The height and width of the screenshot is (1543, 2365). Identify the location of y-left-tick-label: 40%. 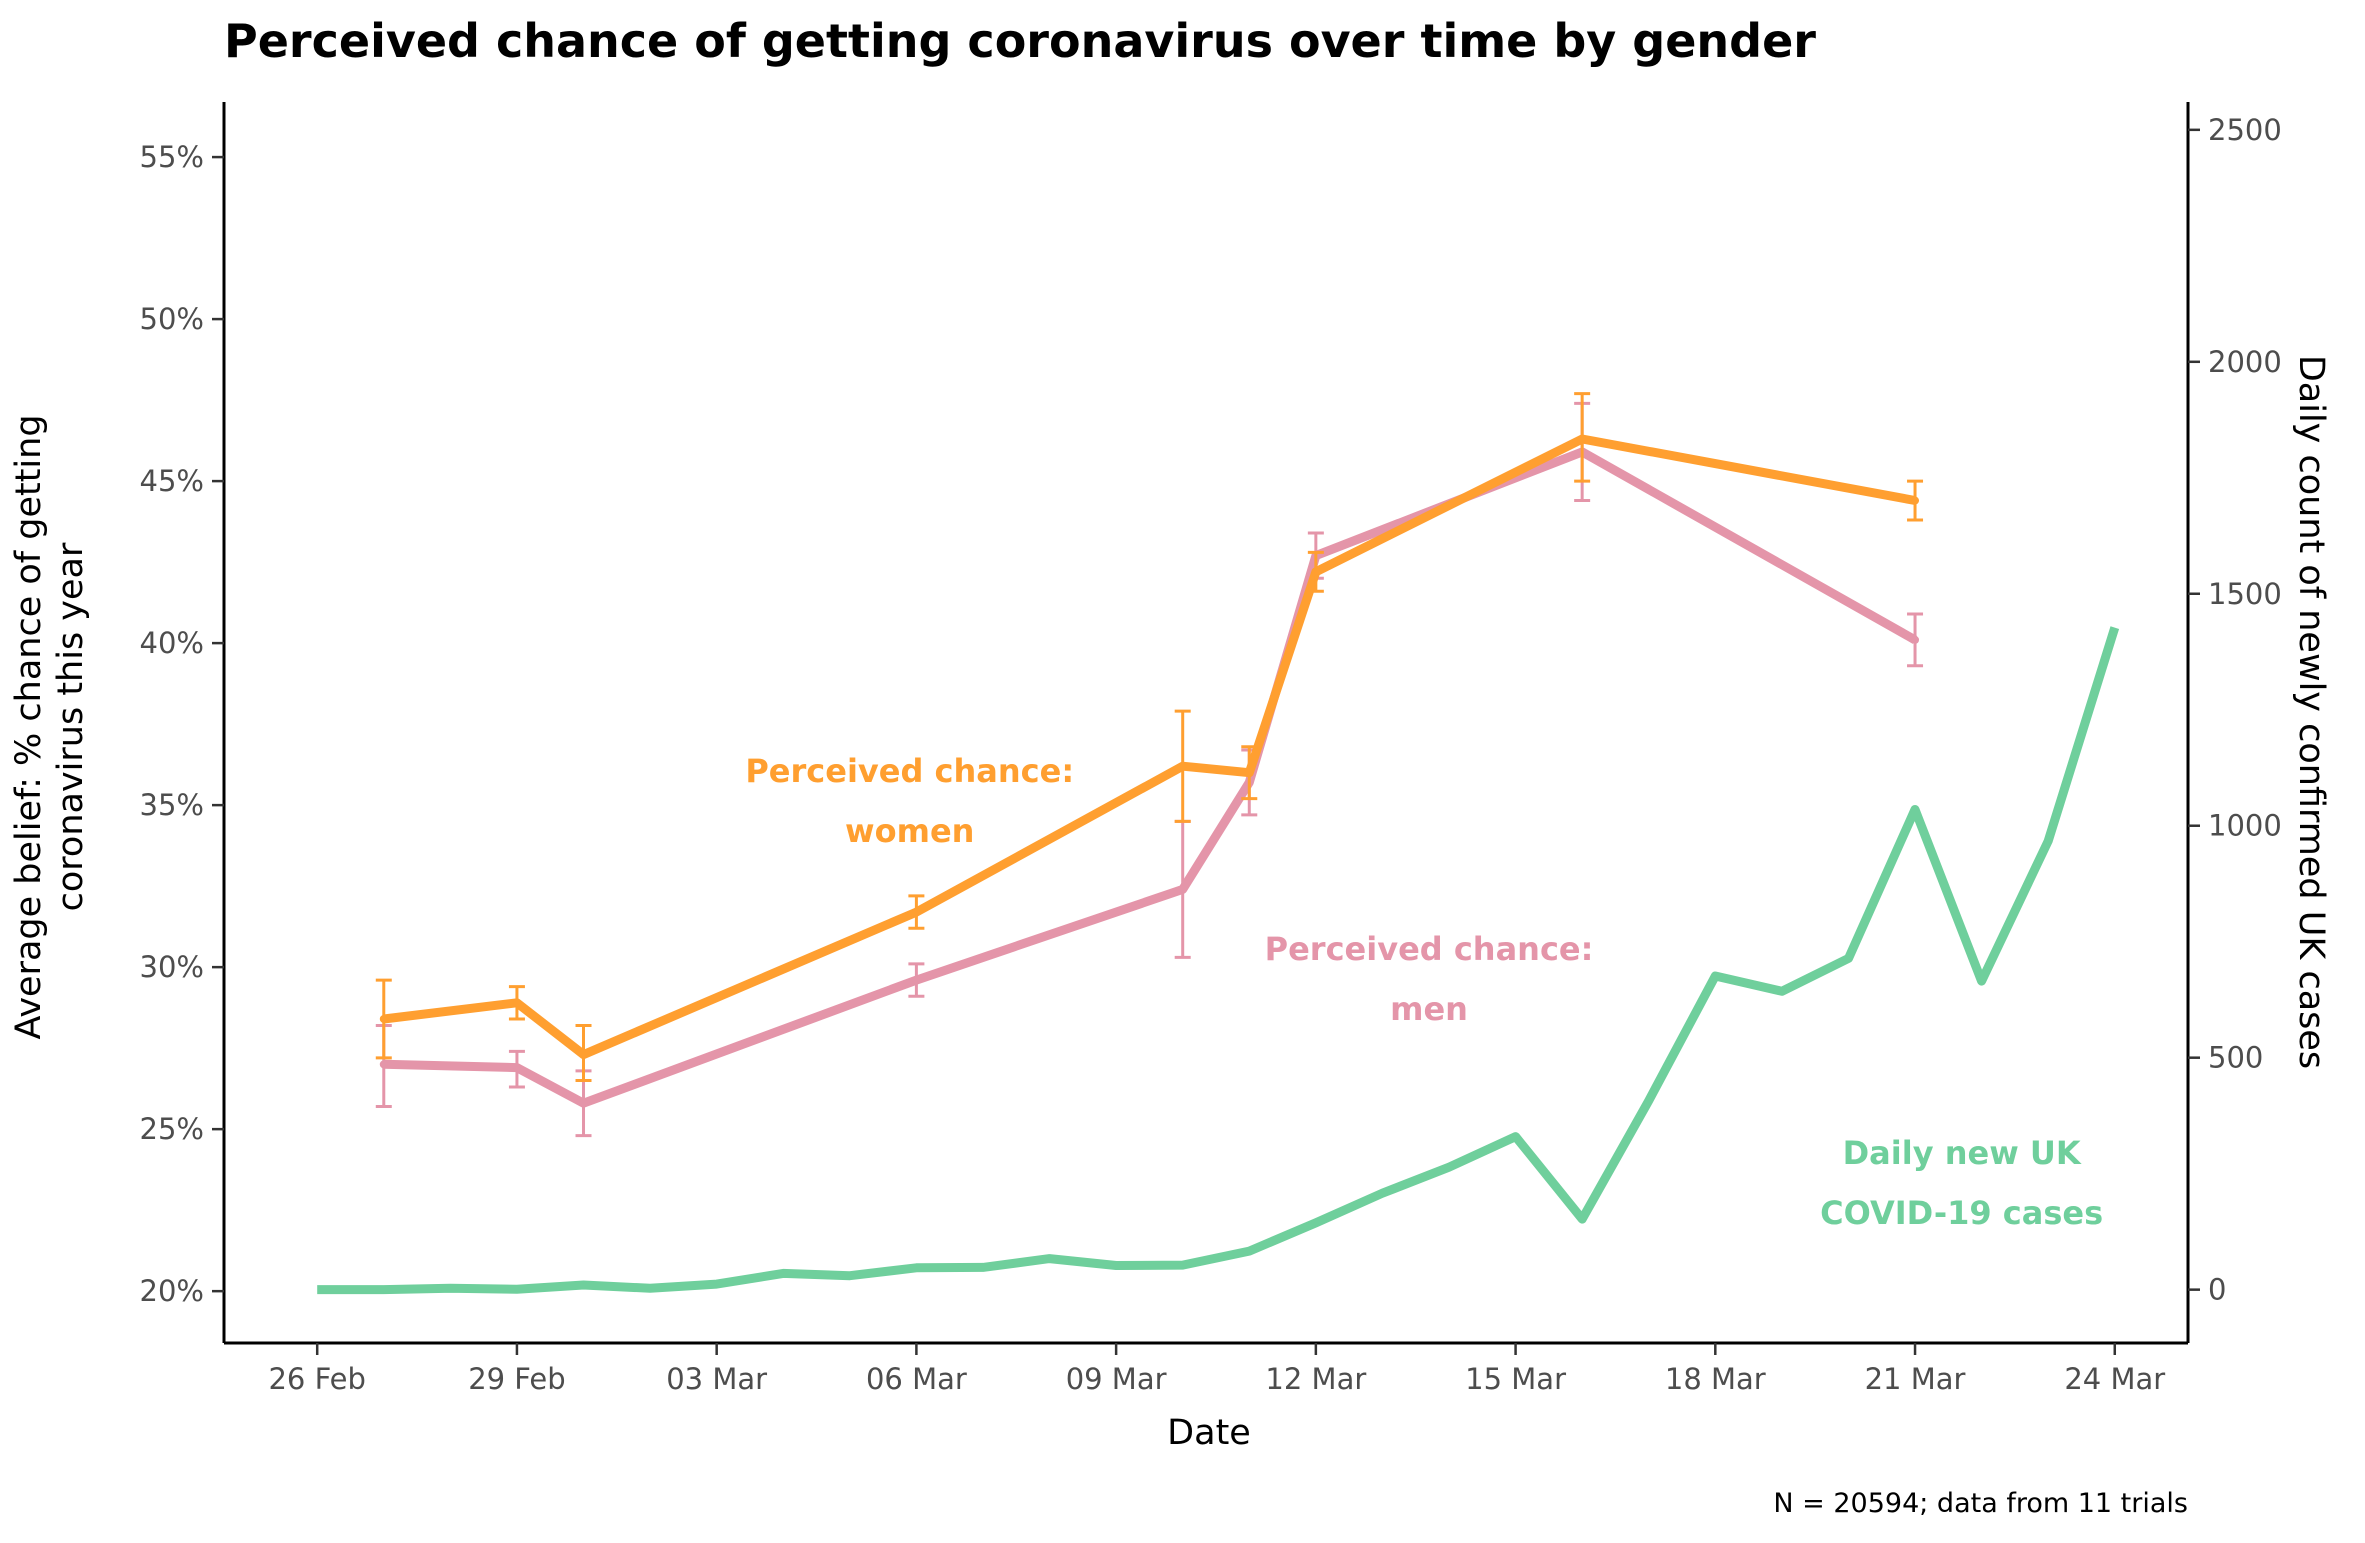
(172, 643).